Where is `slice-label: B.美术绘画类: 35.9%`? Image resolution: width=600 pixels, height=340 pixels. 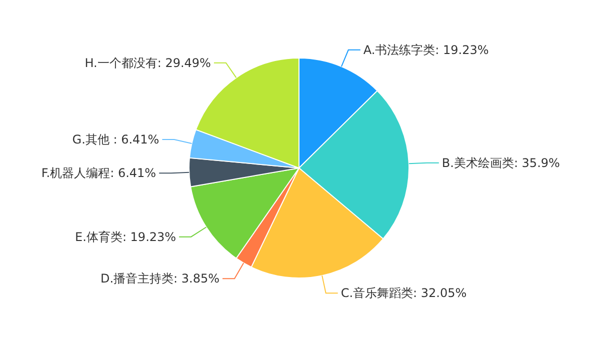
slice-label: B.美术绘画类: 35.9% is located at coordinates (501, 163).